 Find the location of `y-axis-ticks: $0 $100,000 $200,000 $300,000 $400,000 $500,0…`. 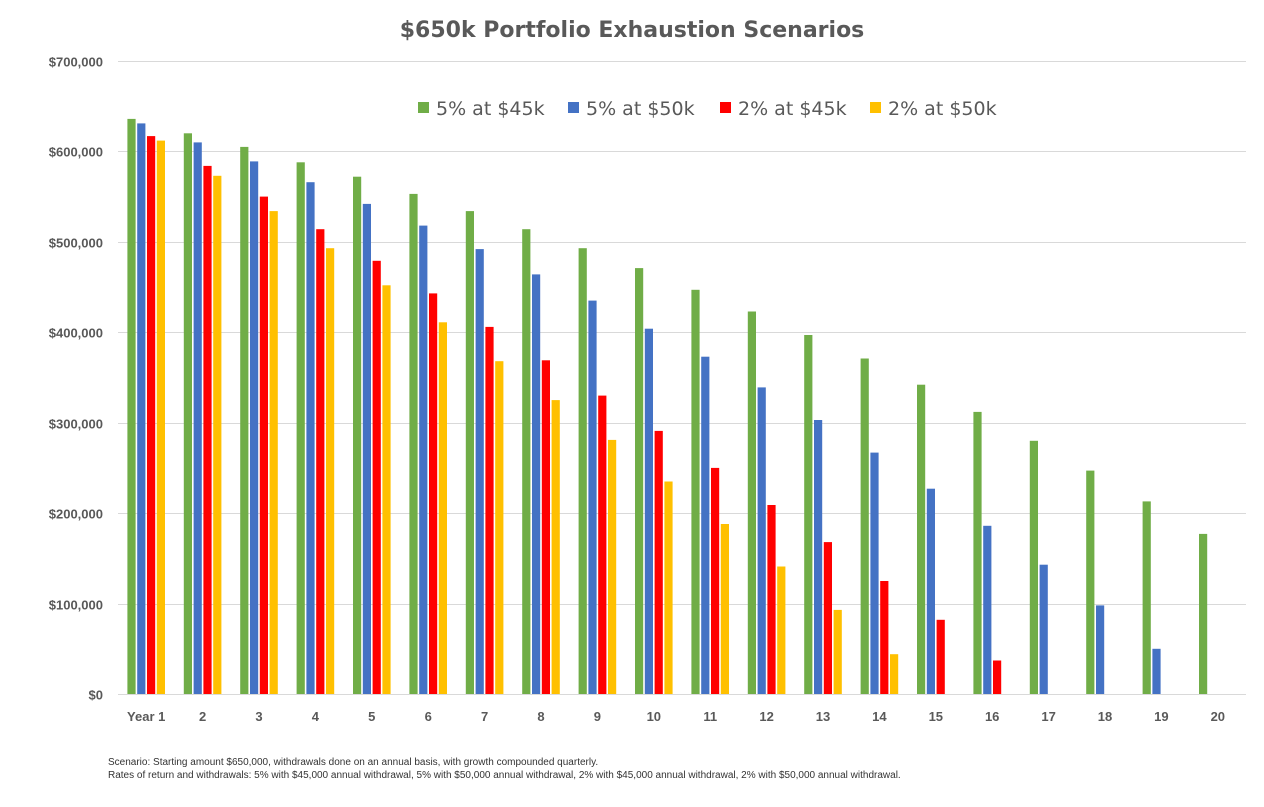

y-axis-ticks: $0 $100,000 $200,000 $300,000 $400,000 $500,0… is located at coordinates (76, 379).